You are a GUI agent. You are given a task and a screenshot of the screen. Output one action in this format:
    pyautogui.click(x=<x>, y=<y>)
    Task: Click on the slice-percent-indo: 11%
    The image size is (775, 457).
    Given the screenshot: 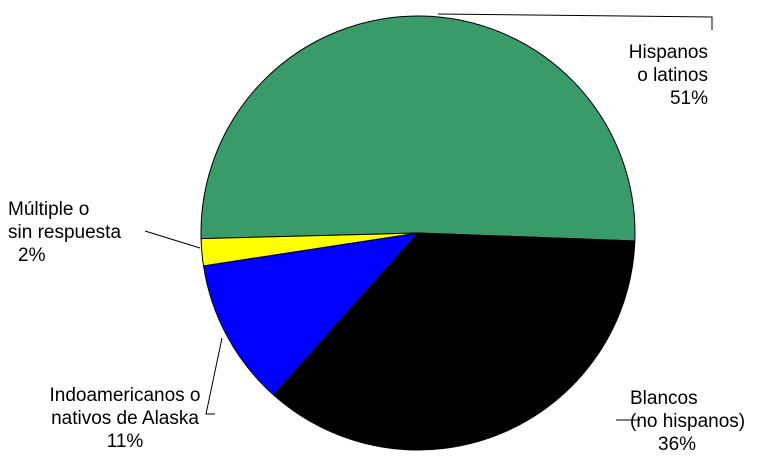 What is the action you would take?
    pyautogui.click(x=125, y=441)
    